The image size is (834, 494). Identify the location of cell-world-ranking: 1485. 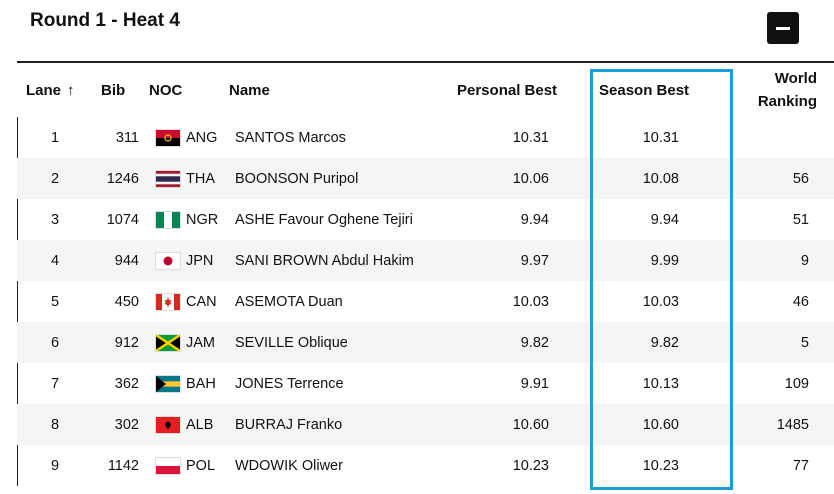
(792, 424).